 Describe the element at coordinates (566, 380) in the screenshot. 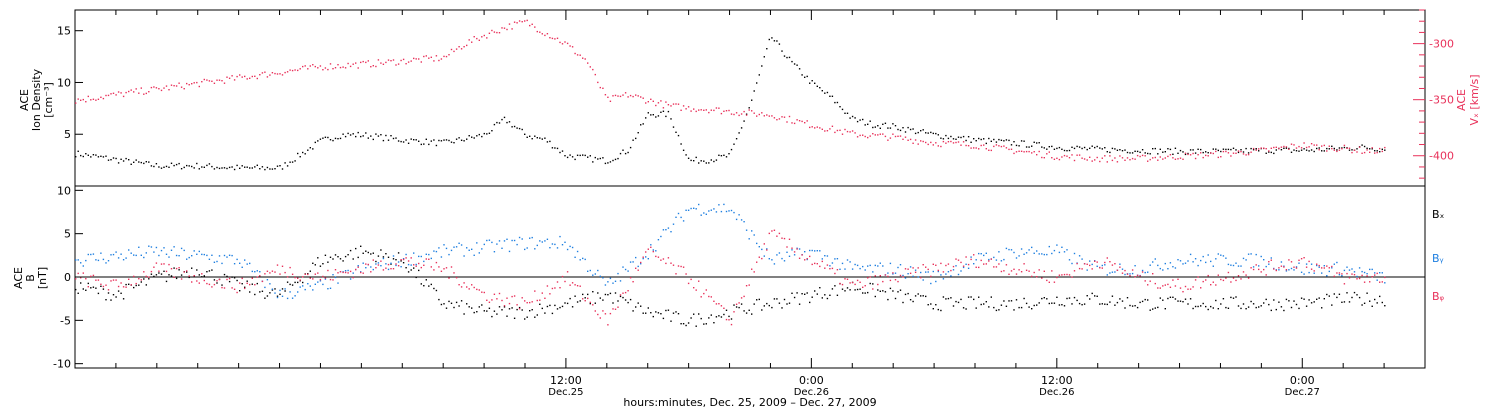

I see `x-tick-label: 12:00` at that location.